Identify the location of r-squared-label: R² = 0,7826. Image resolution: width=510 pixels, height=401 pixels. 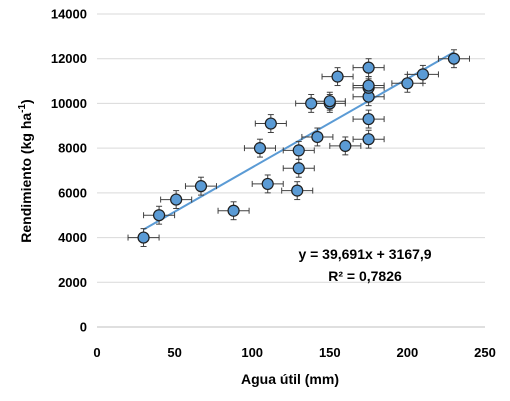
(365, 276).